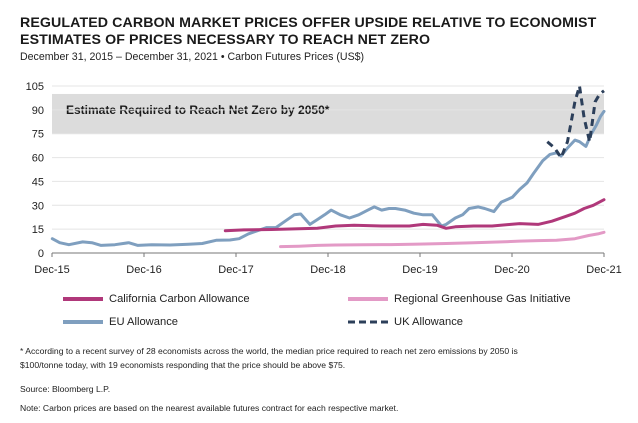  Describe the element at coordinates (38, 111) in the screenshot. I see `y-tick-label-90: 90` at that location.